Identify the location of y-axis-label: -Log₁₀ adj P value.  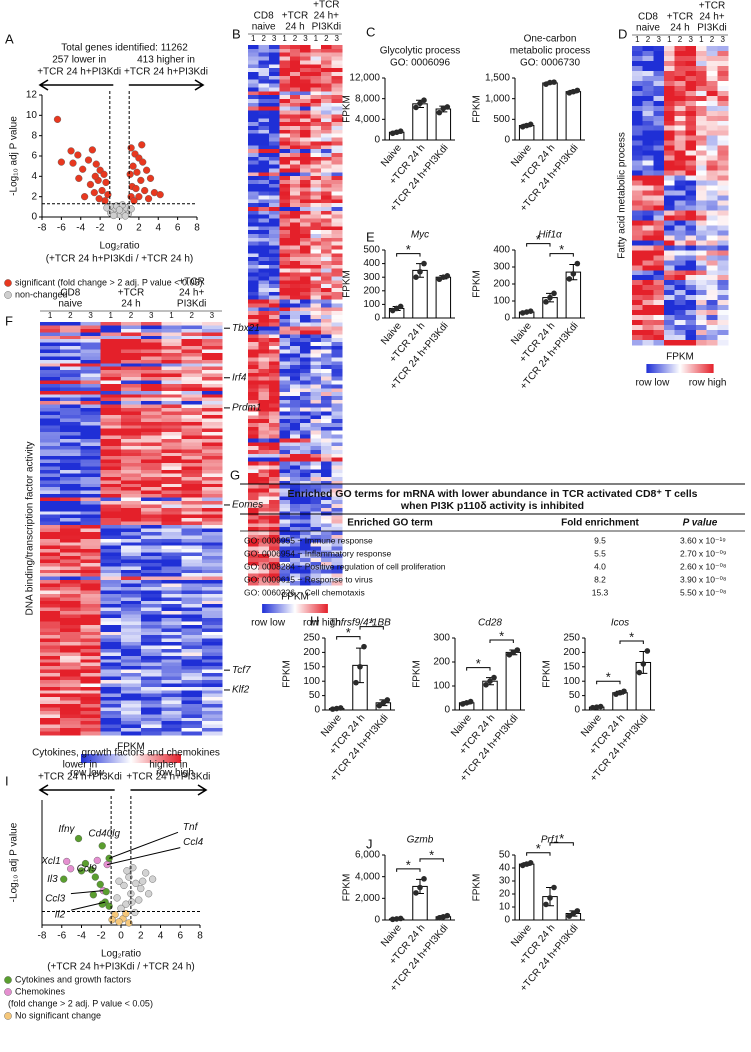
(14, 156).